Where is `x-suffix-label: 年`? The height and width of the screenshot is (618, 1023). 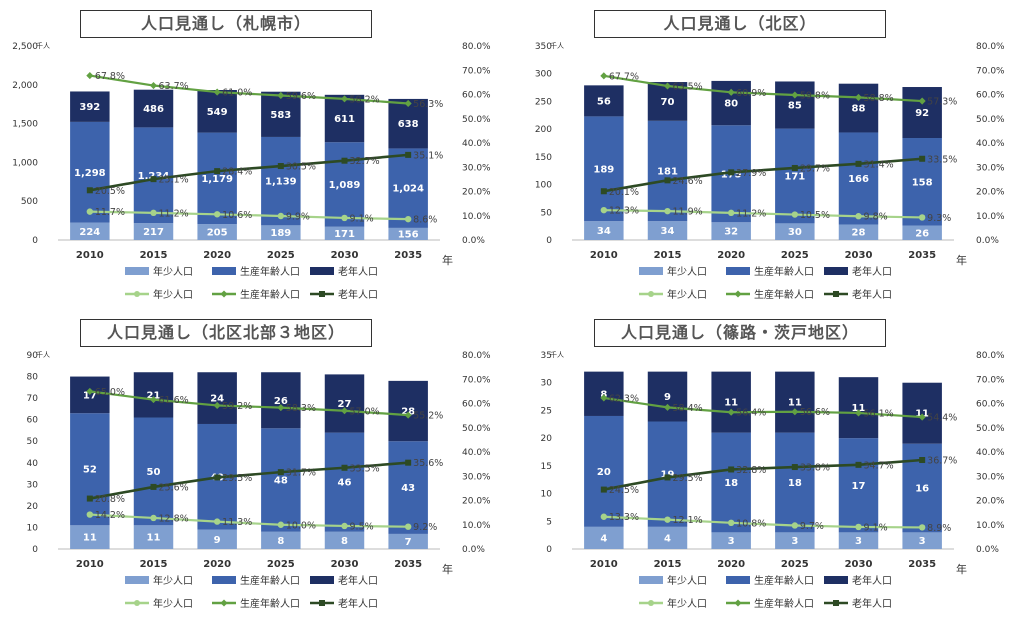 x-suffix-label: 年 is located at coordinates (961, 569).